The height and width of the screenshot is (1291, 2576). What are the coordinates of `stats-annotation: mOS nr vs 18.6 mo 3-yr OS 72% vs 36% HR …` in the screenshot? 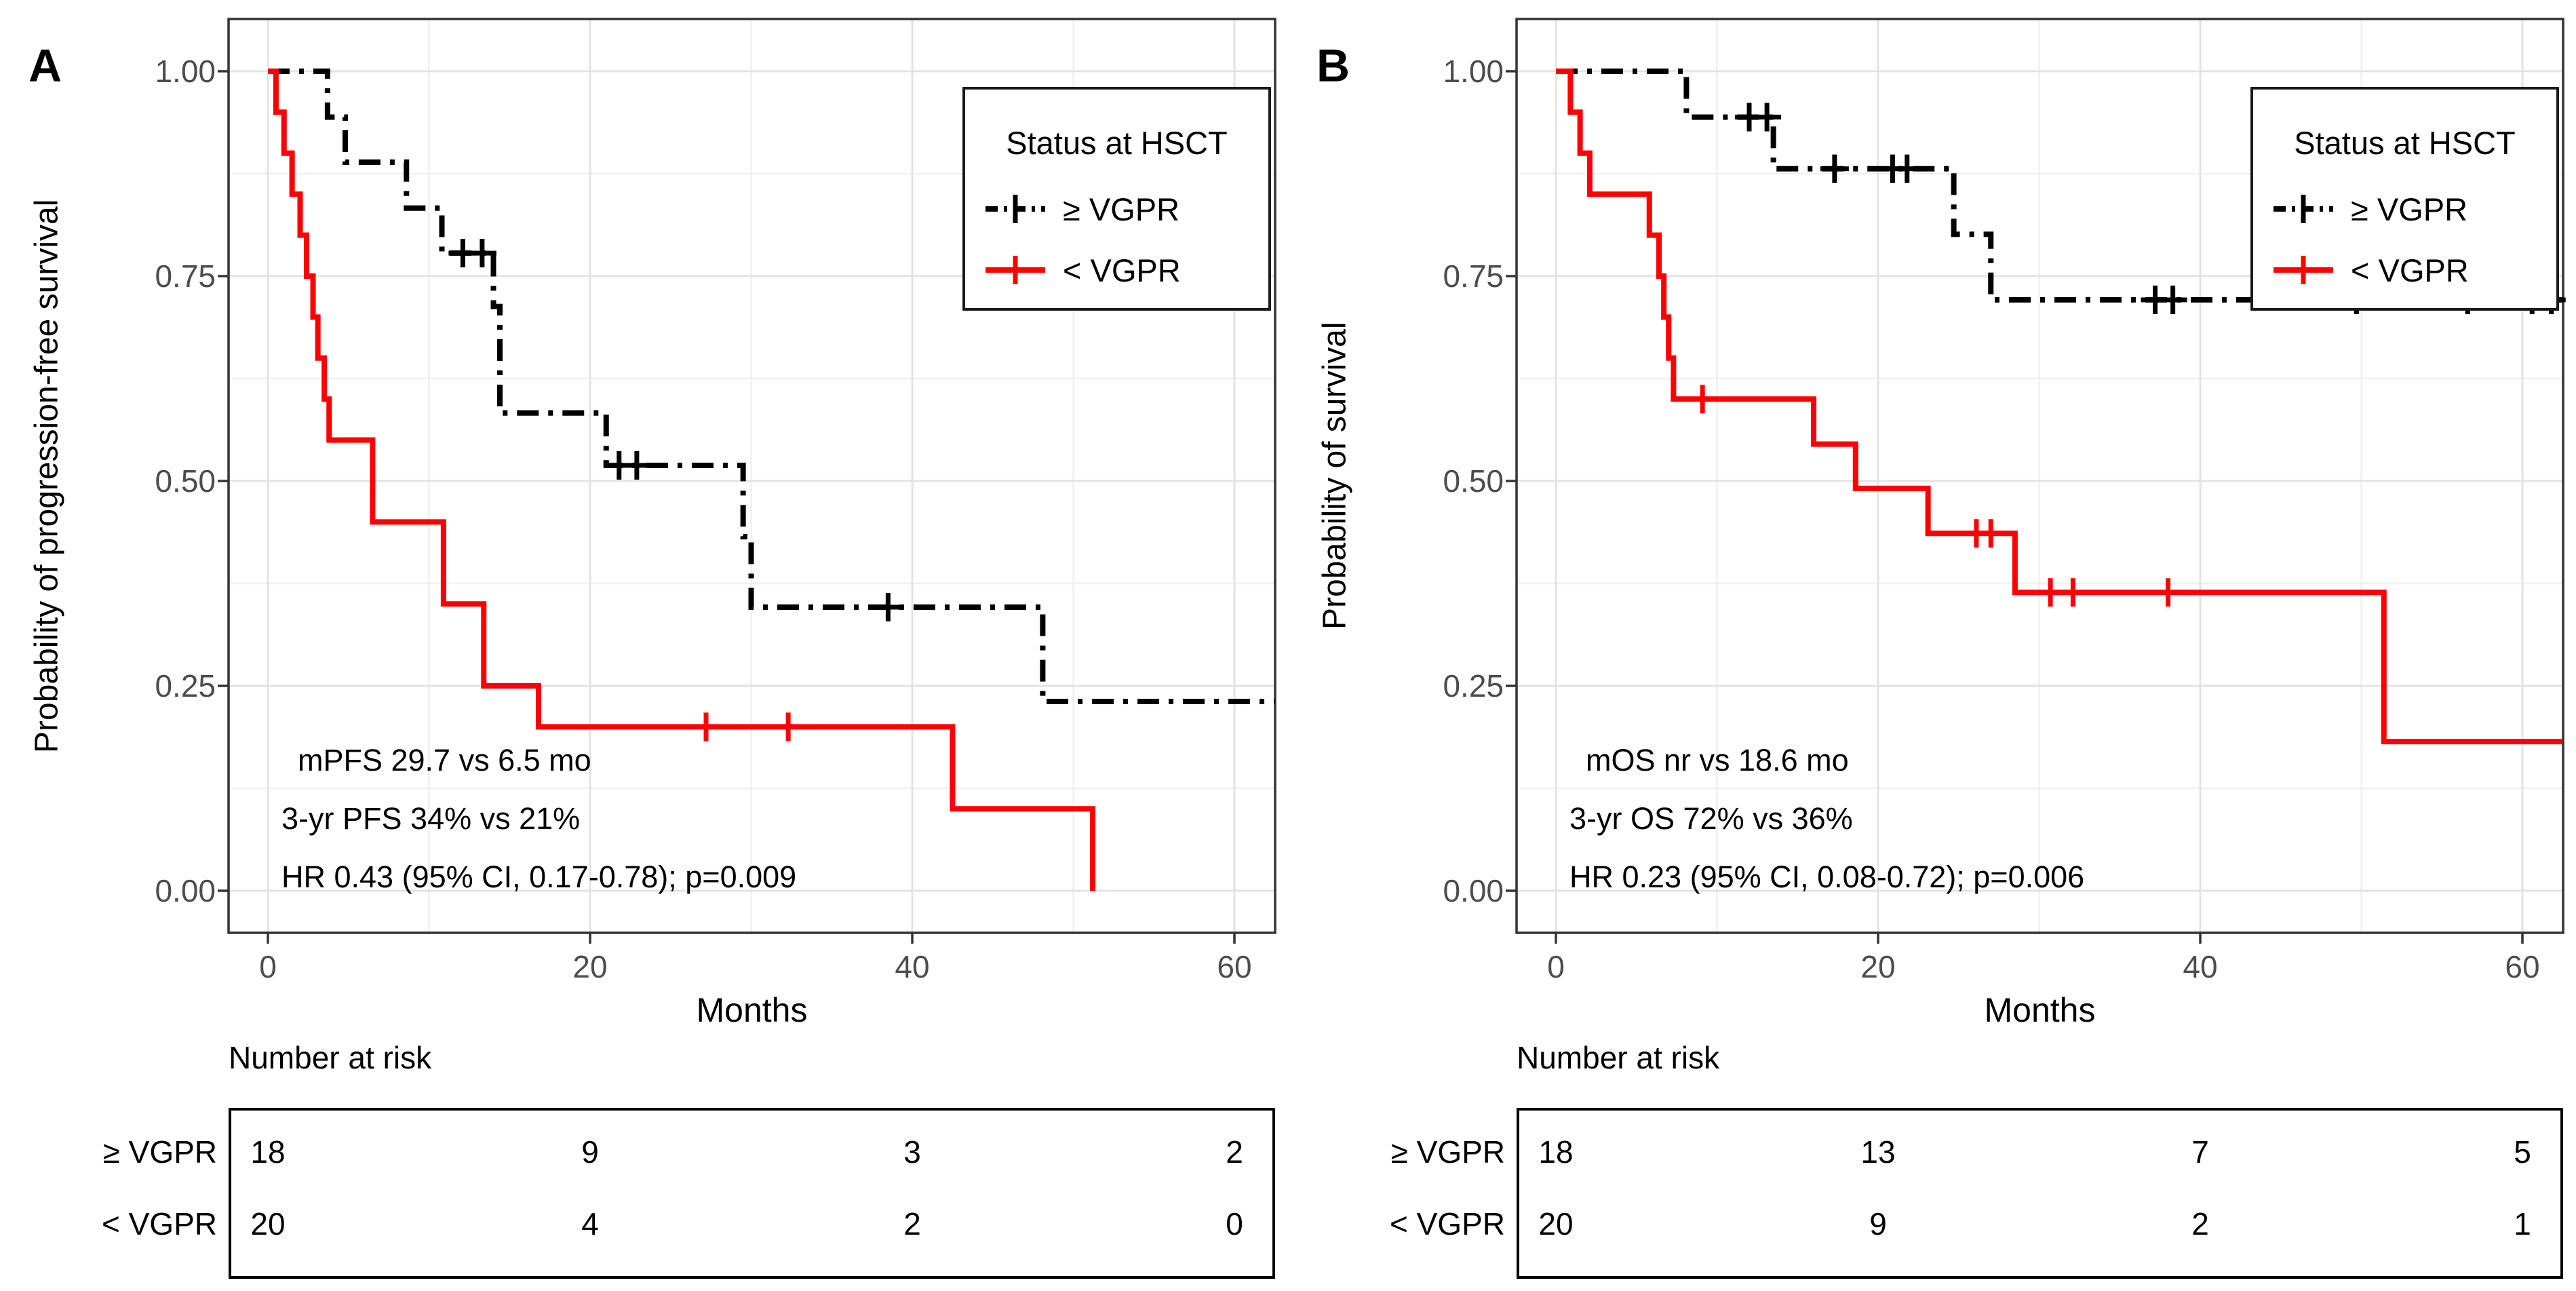 It's located at (1826, 818).